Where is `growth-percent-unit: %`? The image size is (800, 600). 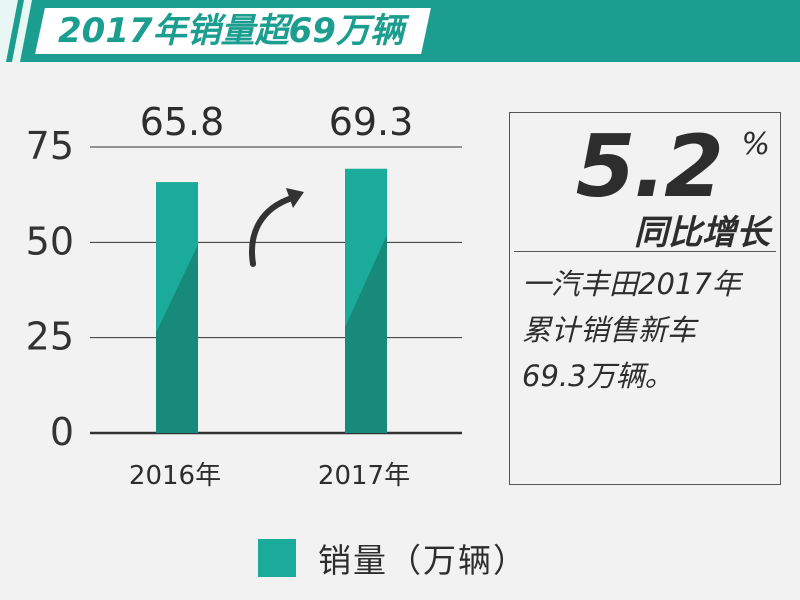 growth-percent-unit: % is located at coordinates (755, 144).